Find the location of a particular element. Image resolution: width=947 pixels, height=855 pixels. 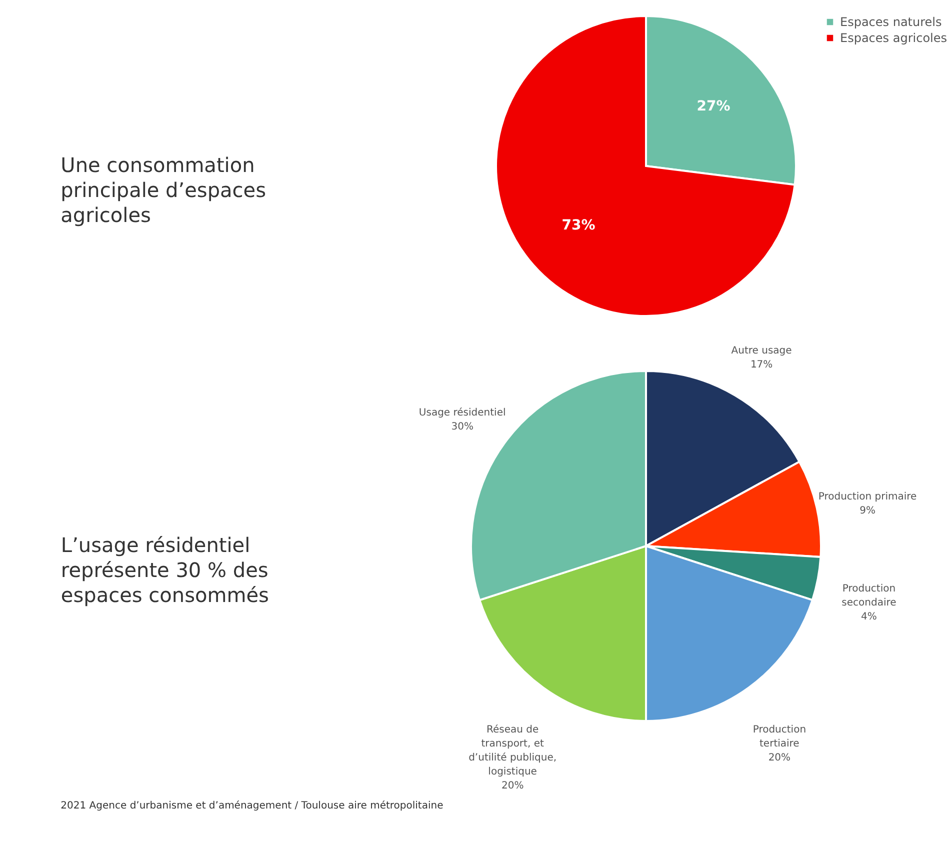

pie-slice is located at coordinates (645, 166).